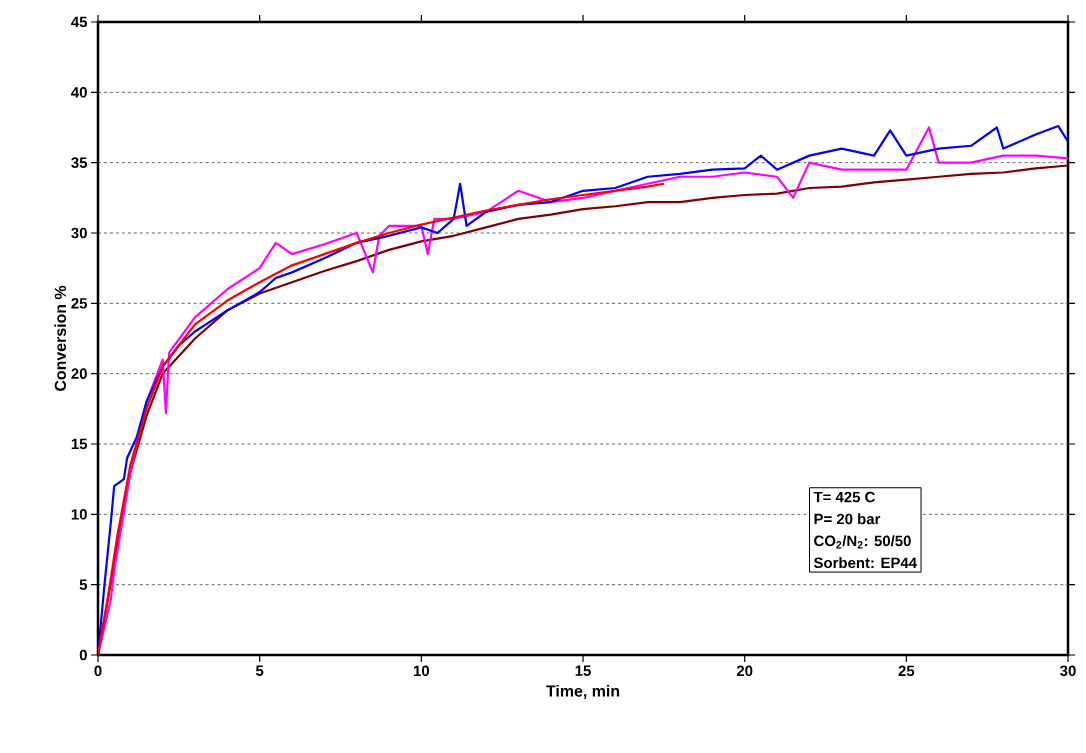  I want to click on y-tick-label: 10, so click(79, 514).